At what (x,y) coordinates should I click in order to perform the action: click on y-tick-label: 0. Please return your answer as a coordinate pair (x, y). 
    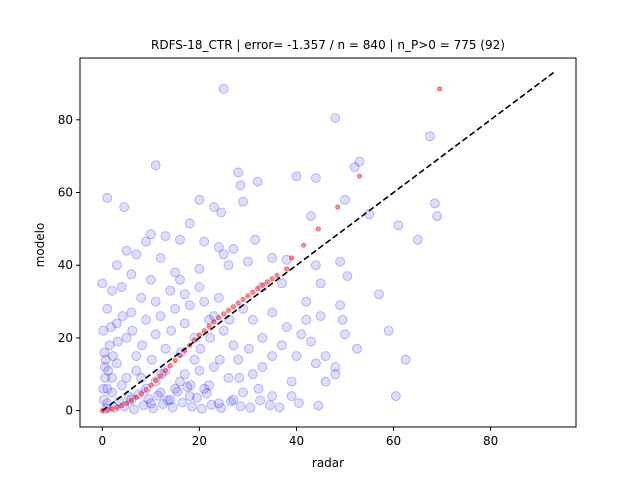
    Looking at the image, I should click on (69, 411).